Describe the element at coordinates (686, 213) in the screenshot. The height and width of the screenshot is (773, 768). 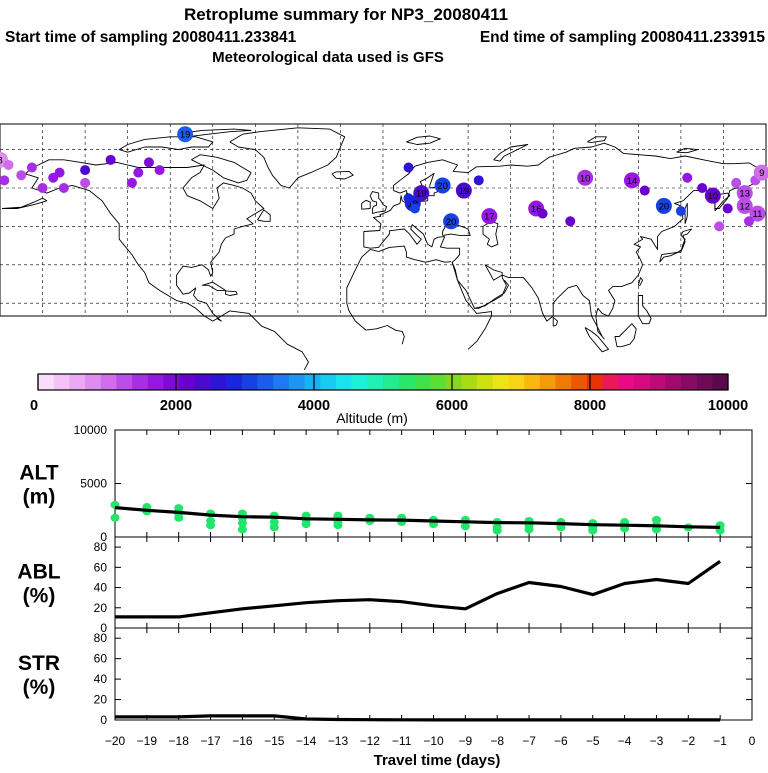
I see `sakhalin-coast` at that location.